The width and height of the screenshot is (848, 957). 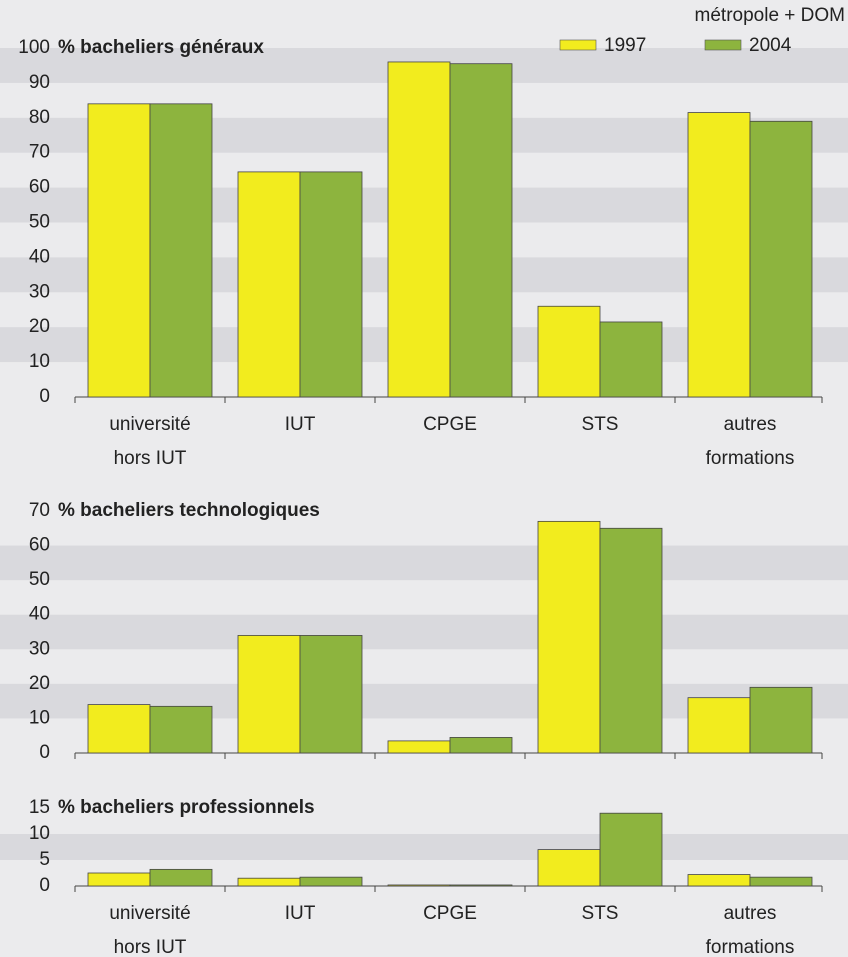 What do you see at coordinates (770, 45) in the screenshot?
I see `legend-label: 2004` at bounding box center [770, 45].